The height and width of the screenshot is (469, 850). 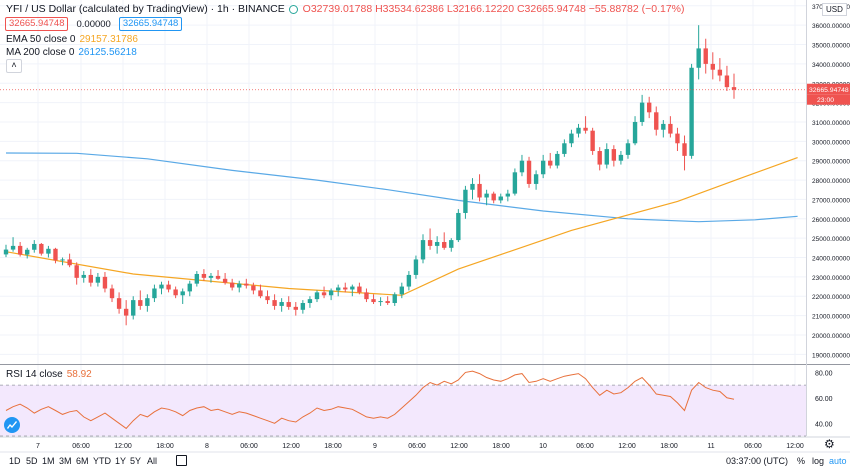 I want to click on time-axis-tick: 7, so click(x=38, y=446).